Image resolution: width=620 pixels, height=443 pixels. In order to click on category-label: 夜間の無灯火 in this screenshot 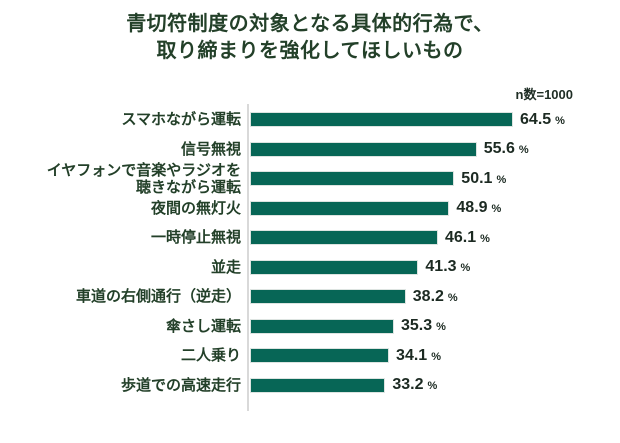, I will do `click(195, 208)`.